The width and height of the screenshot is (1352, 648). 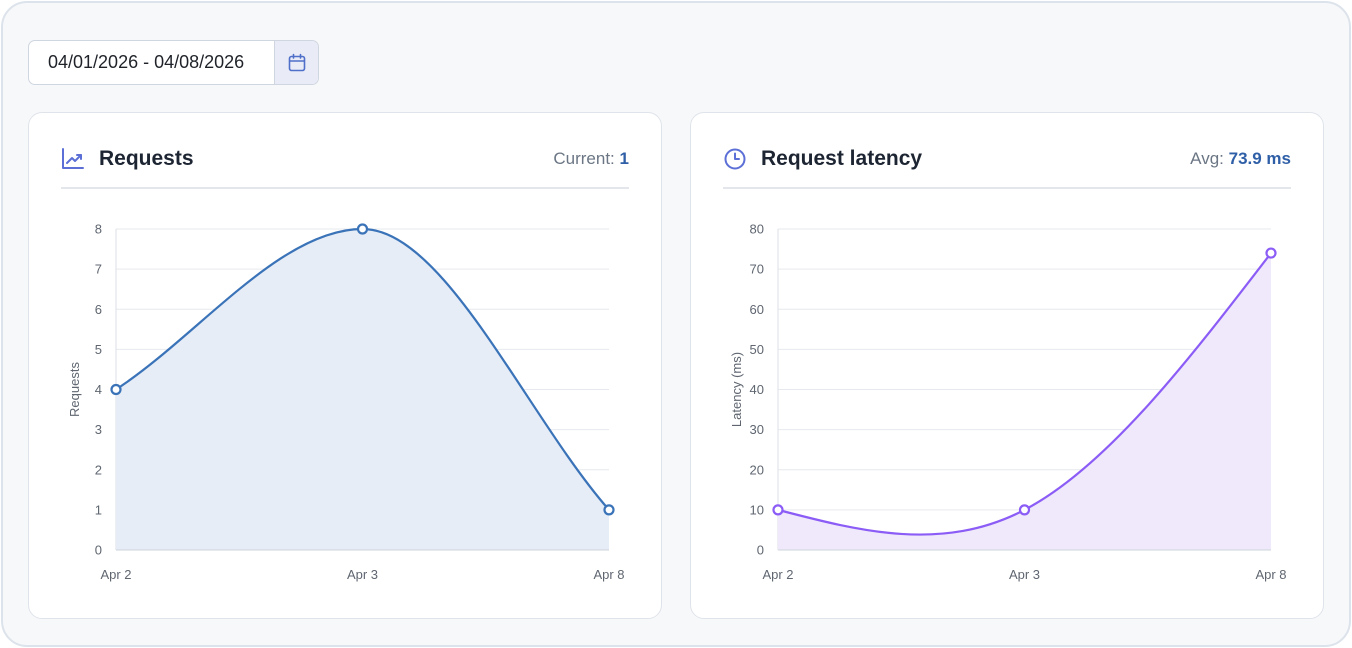 I want to click on requests-x-tick: Apr 2, so click(x=115, y=574).